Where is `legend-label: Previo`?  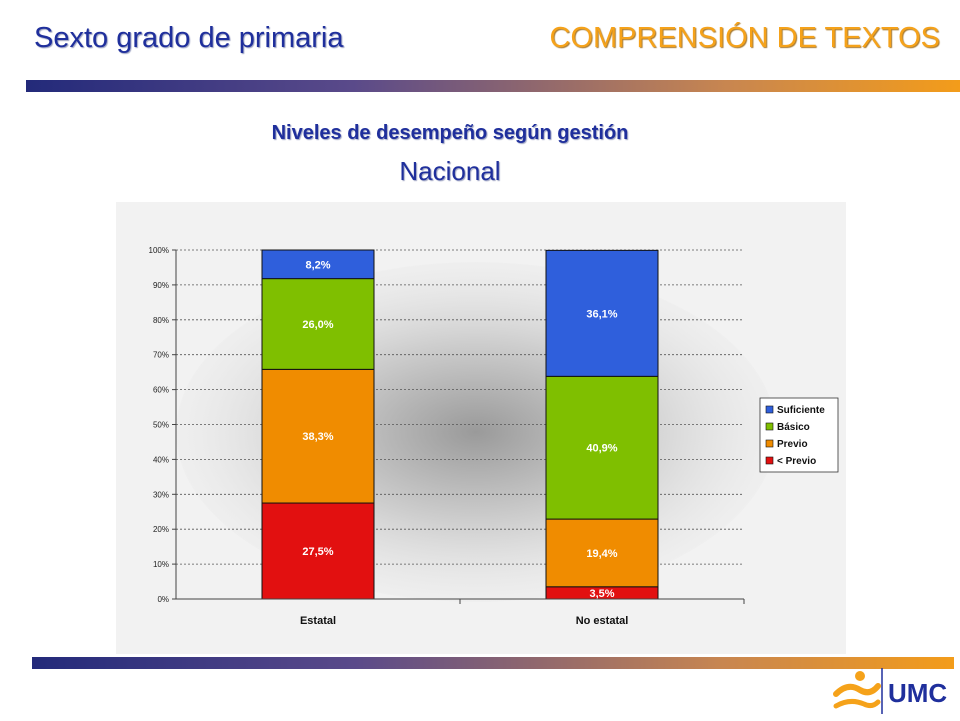
legend-label: Previo is located at coordinates (792, 444).